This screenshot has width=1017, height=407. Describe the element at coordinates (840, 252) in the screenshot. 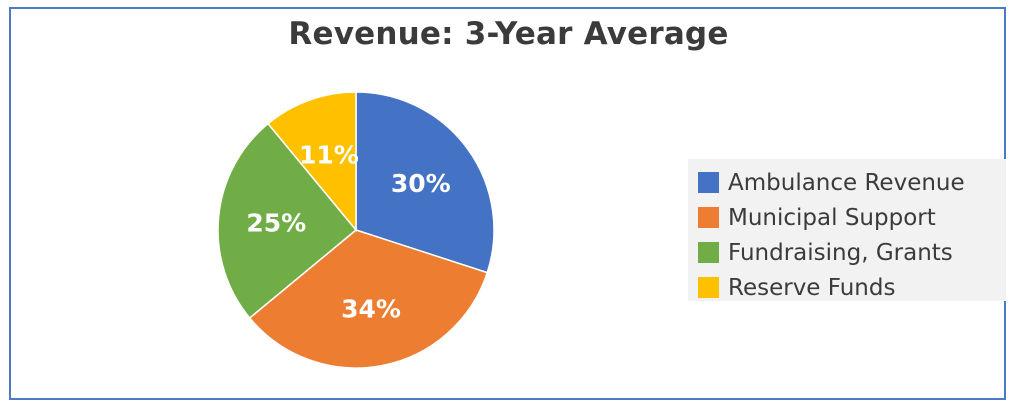

I see `legend-label: Fundraising, Grants` at that location.